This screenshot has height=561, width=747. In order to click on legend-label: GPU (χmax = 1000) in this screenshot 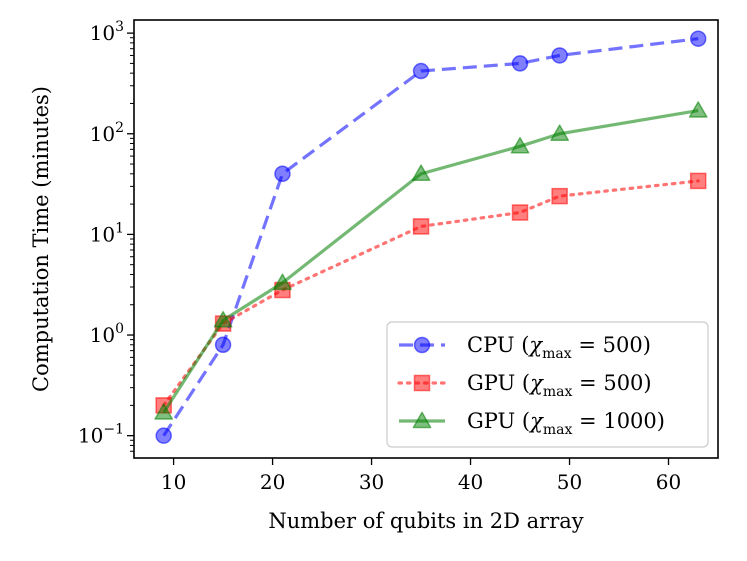, I will do `click(566, 423)`.